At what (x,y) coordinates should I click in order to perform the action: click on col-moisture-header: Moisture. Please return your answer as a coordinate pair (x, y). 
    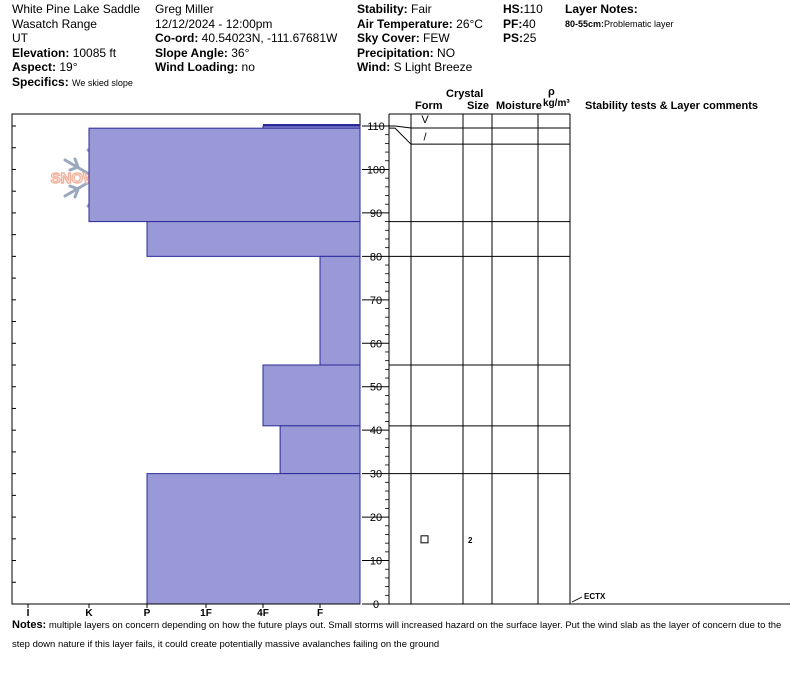
    Looking at the image, I should click on (519, 106).